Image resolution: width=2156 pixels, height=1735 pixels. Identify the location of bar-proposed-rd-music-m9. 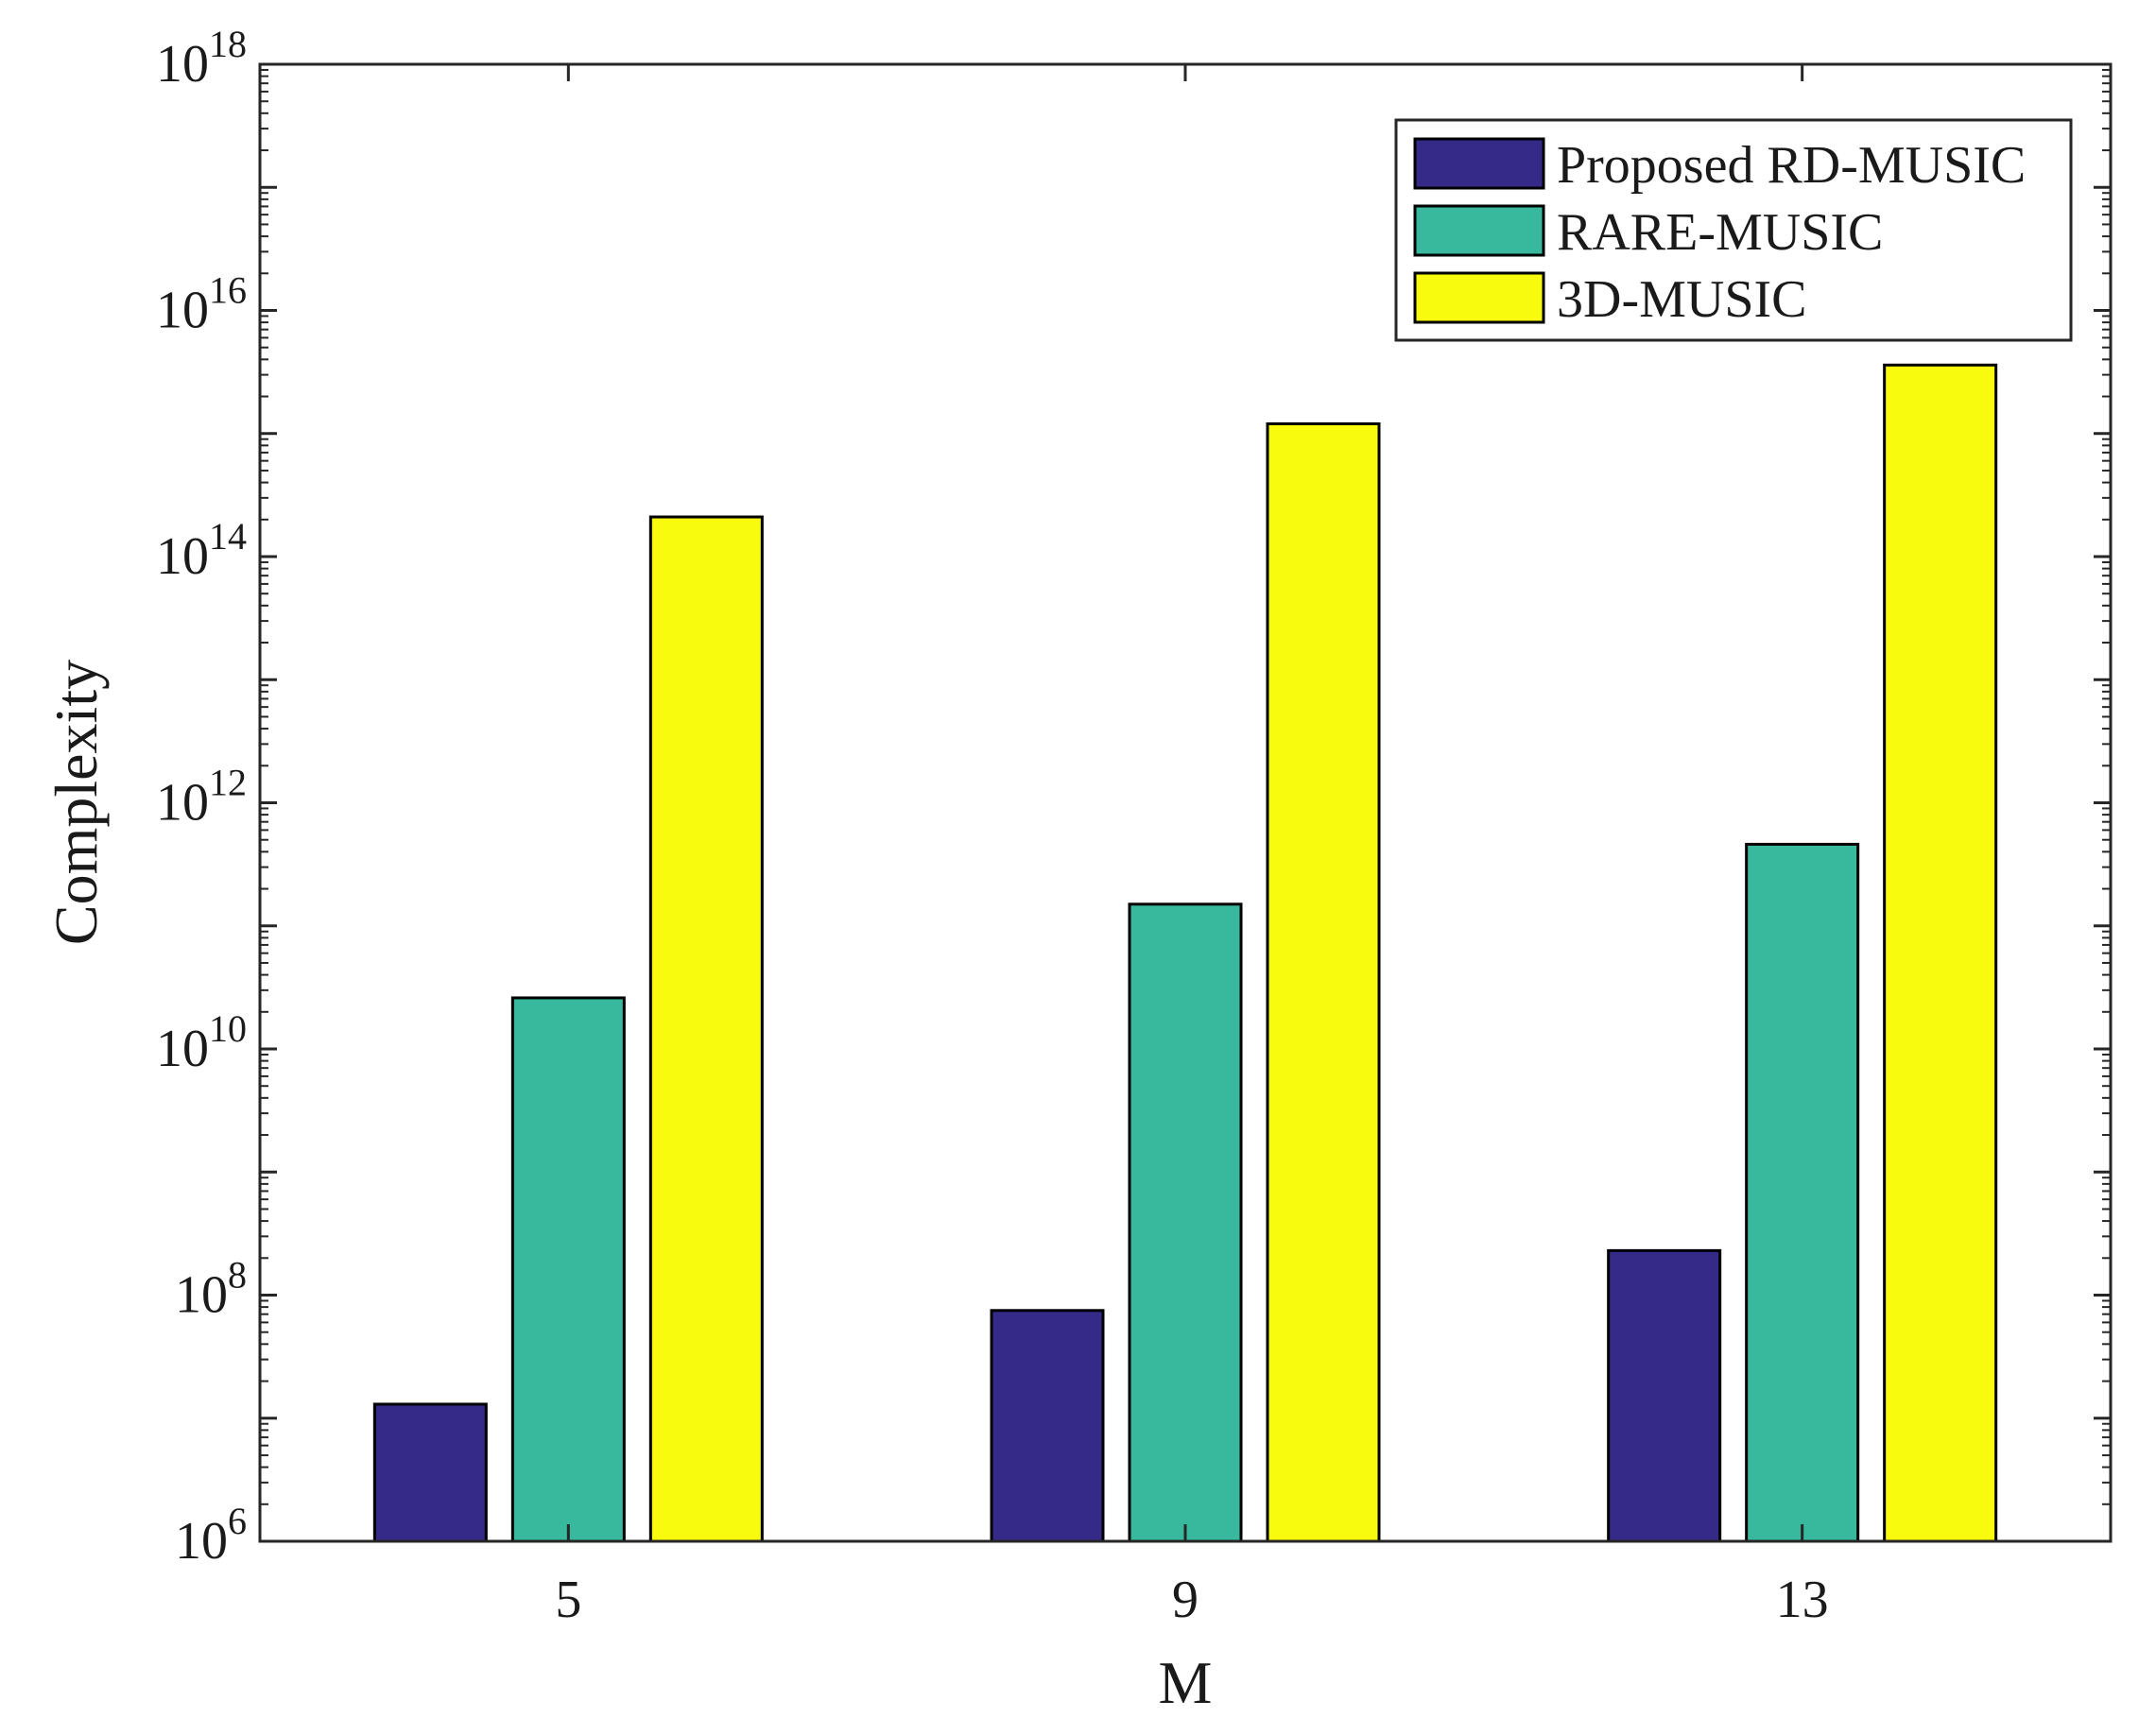
(1047, 1426).